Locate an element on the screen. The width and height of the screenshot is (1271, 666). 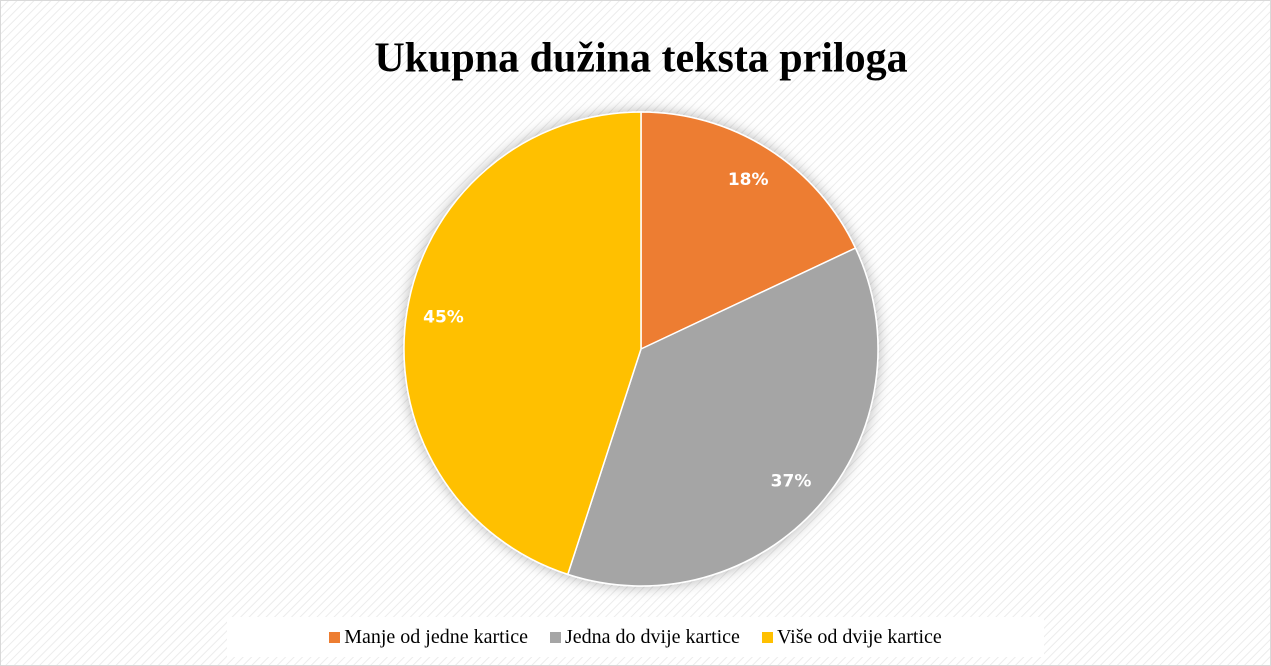
legend-item: Više od dvije kartice is located at coordinates (851, 637).